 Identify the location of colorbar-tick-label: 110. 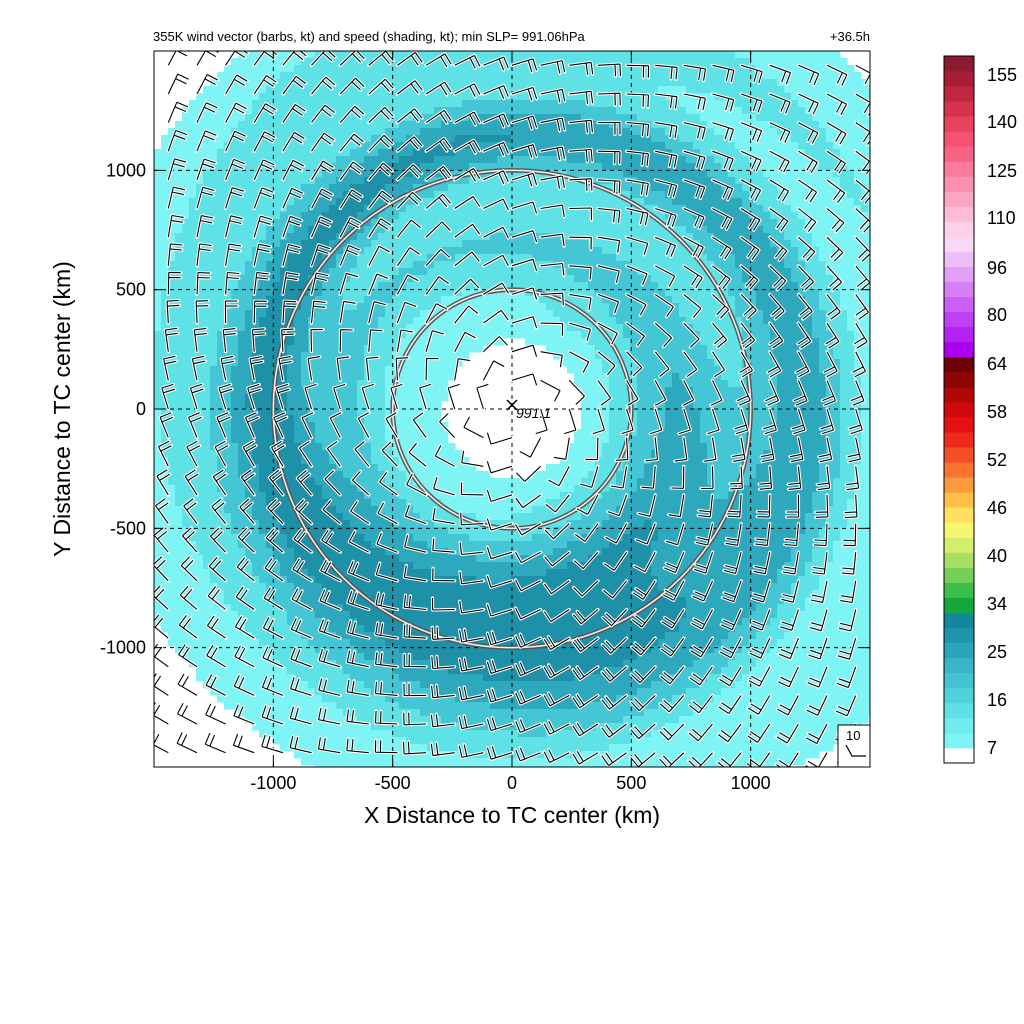
(1001, 218).